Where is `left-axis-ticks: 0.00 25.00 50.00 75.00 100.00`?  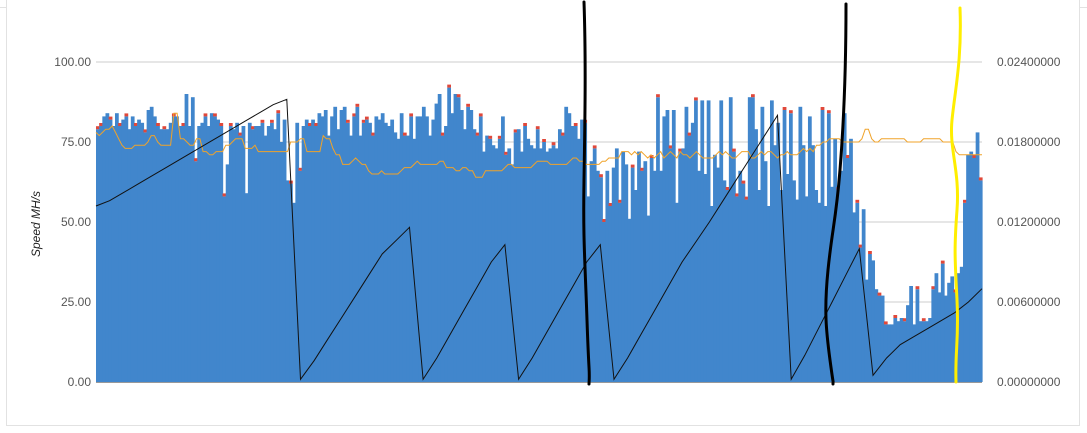 left-axis-ticks: 0.00 25.00 50.00 75.00 100.00 is located at coordinates (72, 222).